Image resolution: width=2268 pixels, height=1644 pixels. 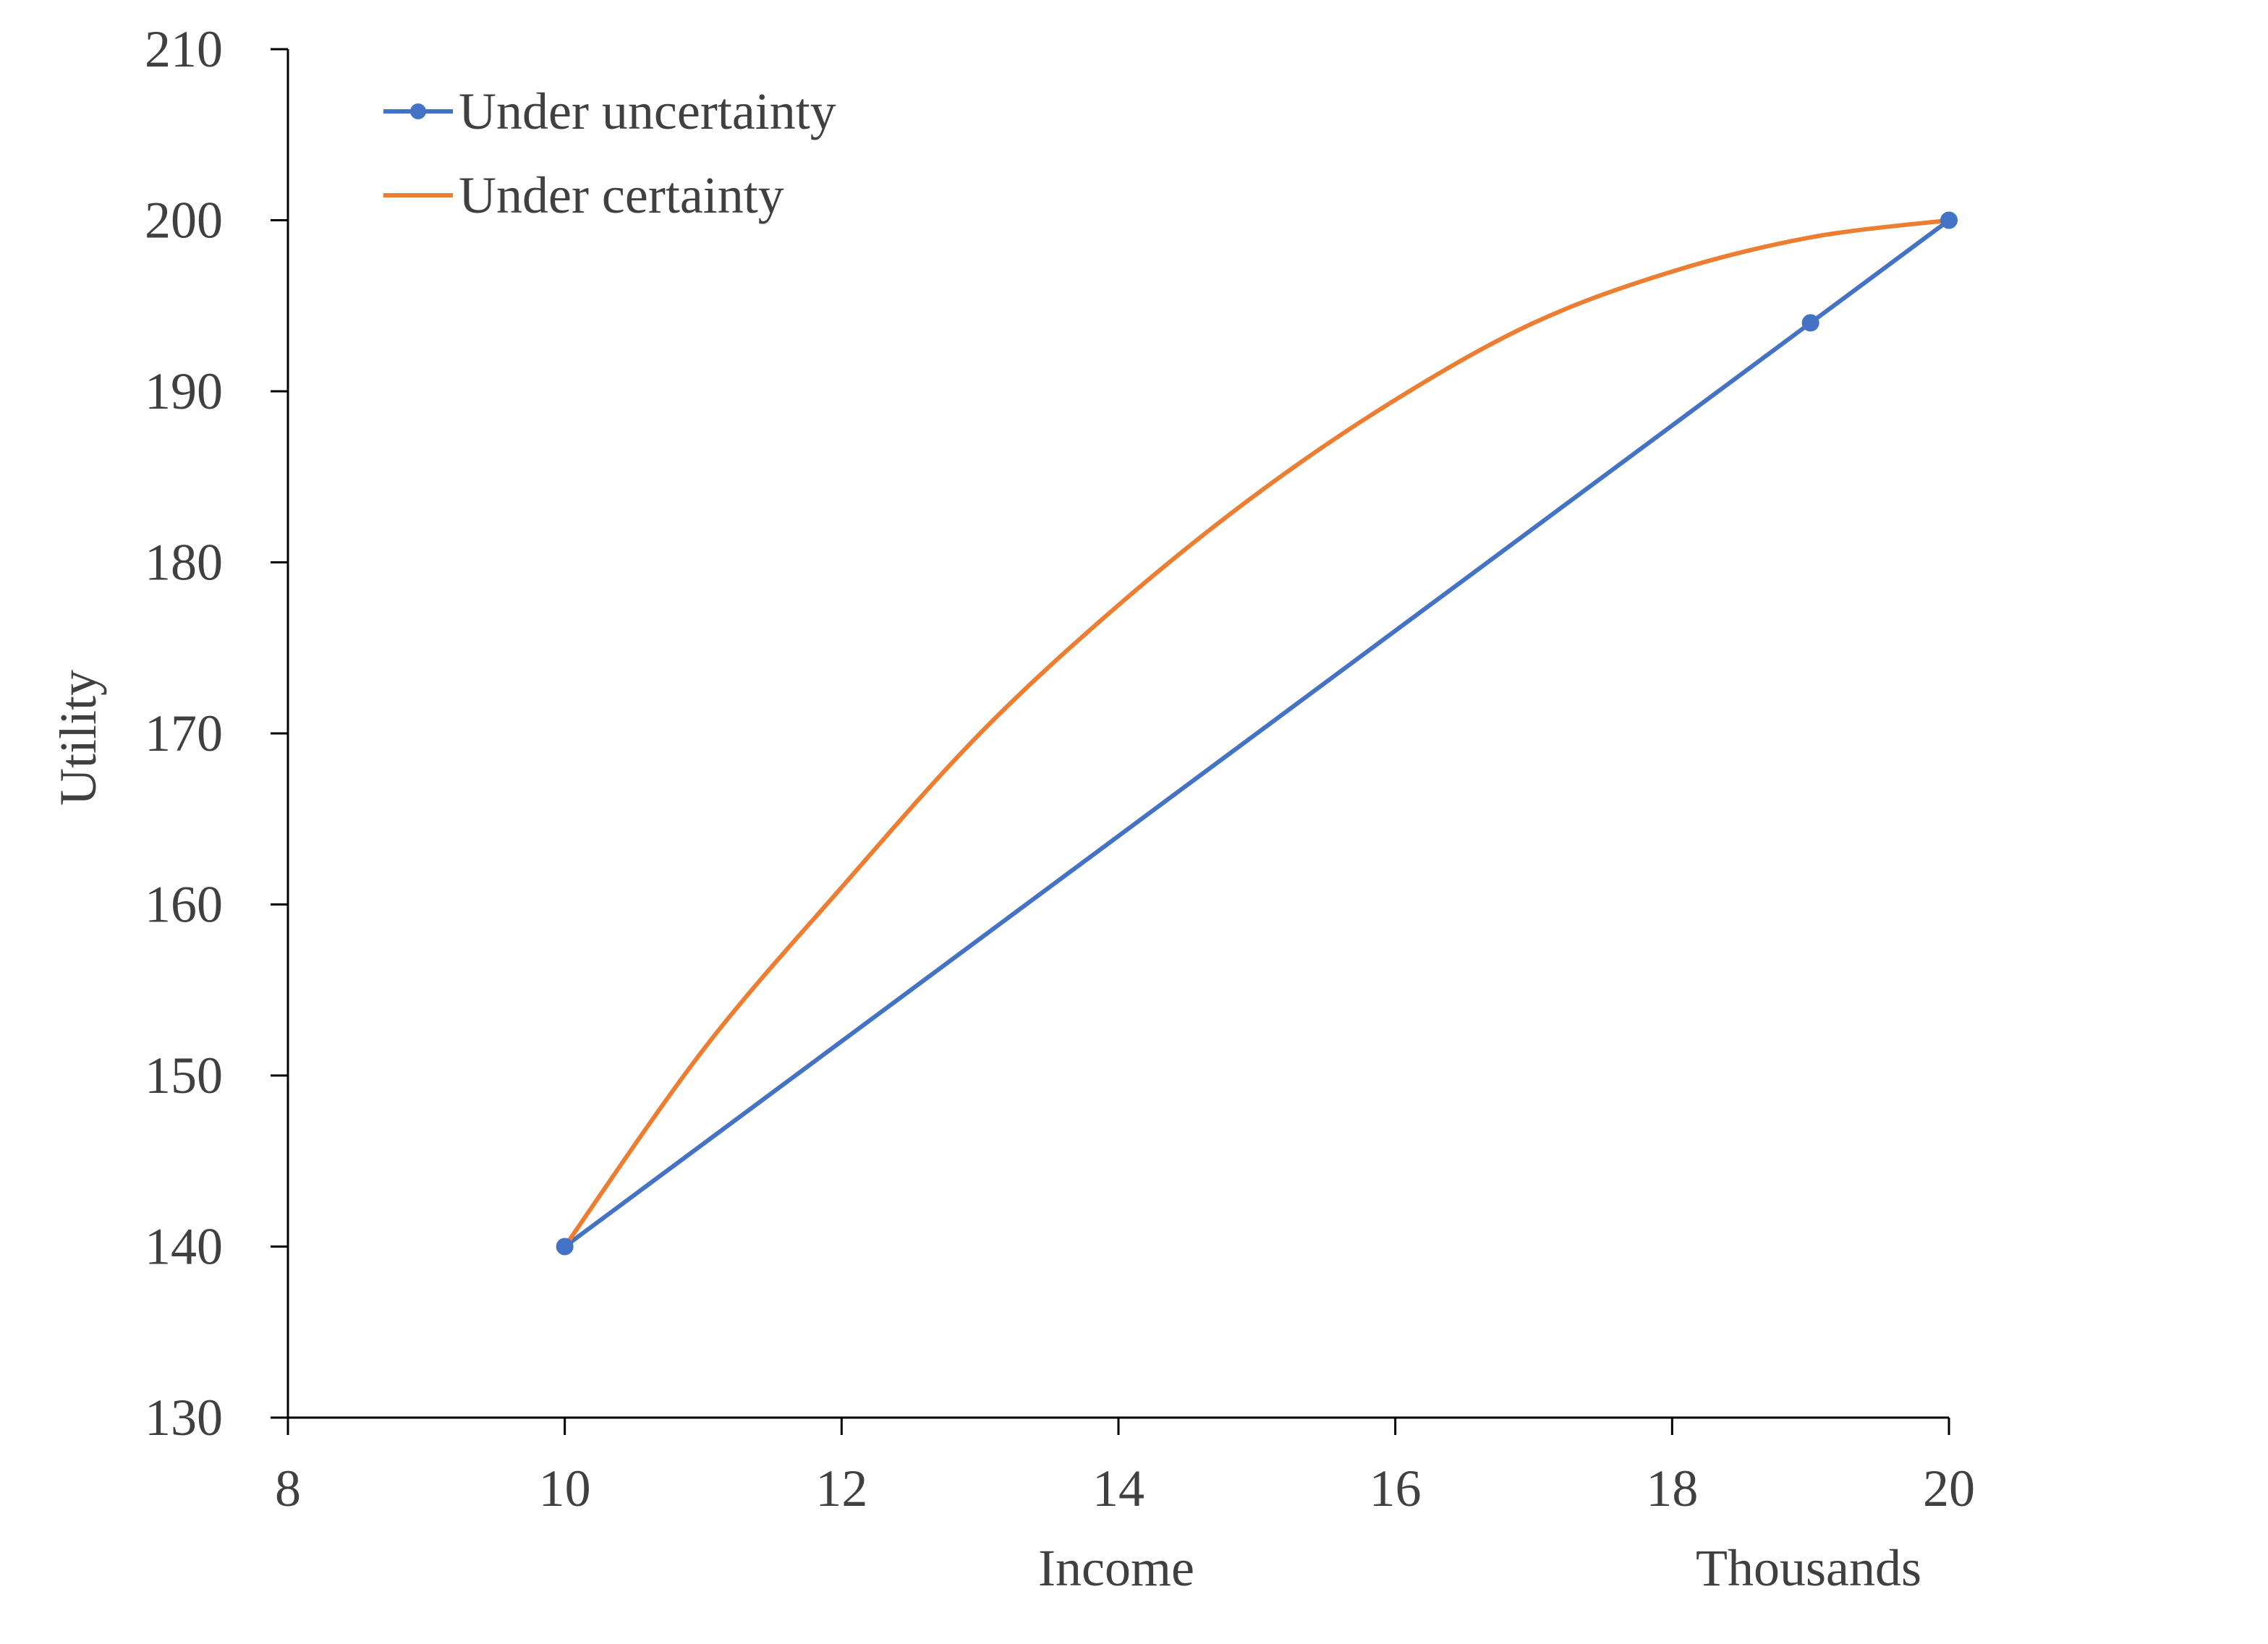 I want to click on y-tick-label: 150, so click(x=184, y=1075).